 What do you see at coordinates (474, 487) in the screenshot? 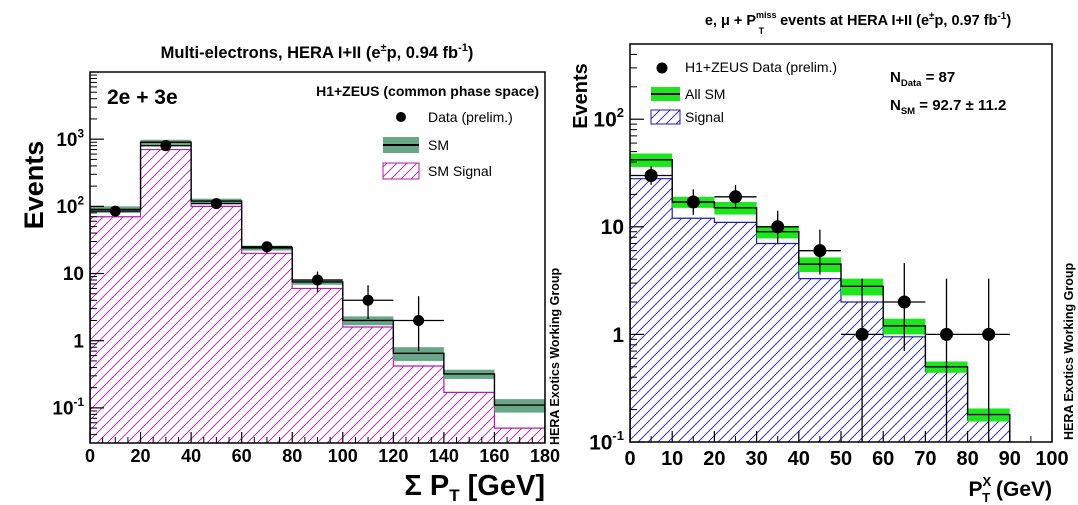
I see `x-axis-title: Σ PT [GeV]` at bounding box center [474, 487].